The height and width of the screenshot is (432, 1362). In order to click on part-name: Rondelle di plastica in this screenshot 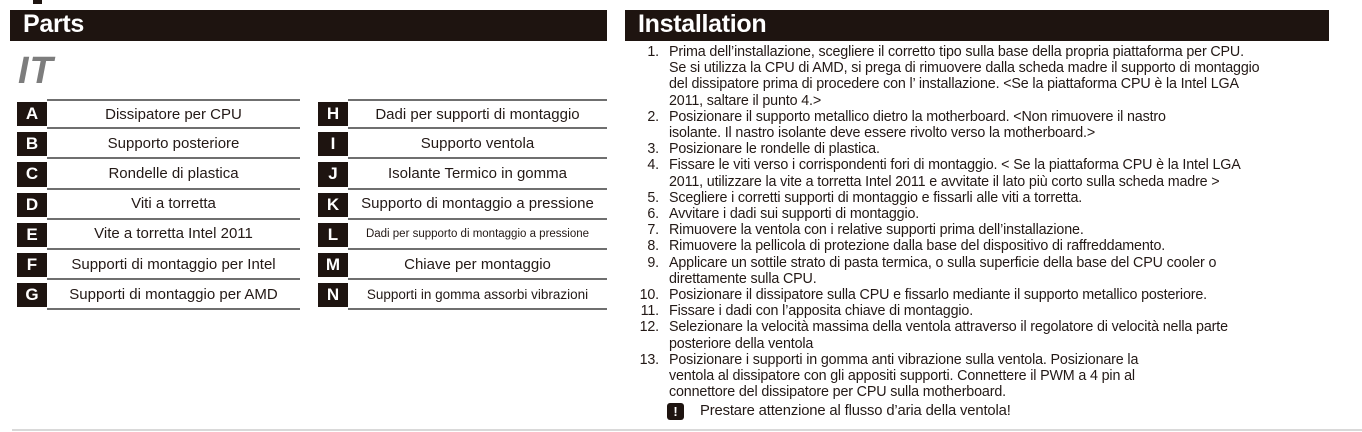, I will do `click(173, 174)`.